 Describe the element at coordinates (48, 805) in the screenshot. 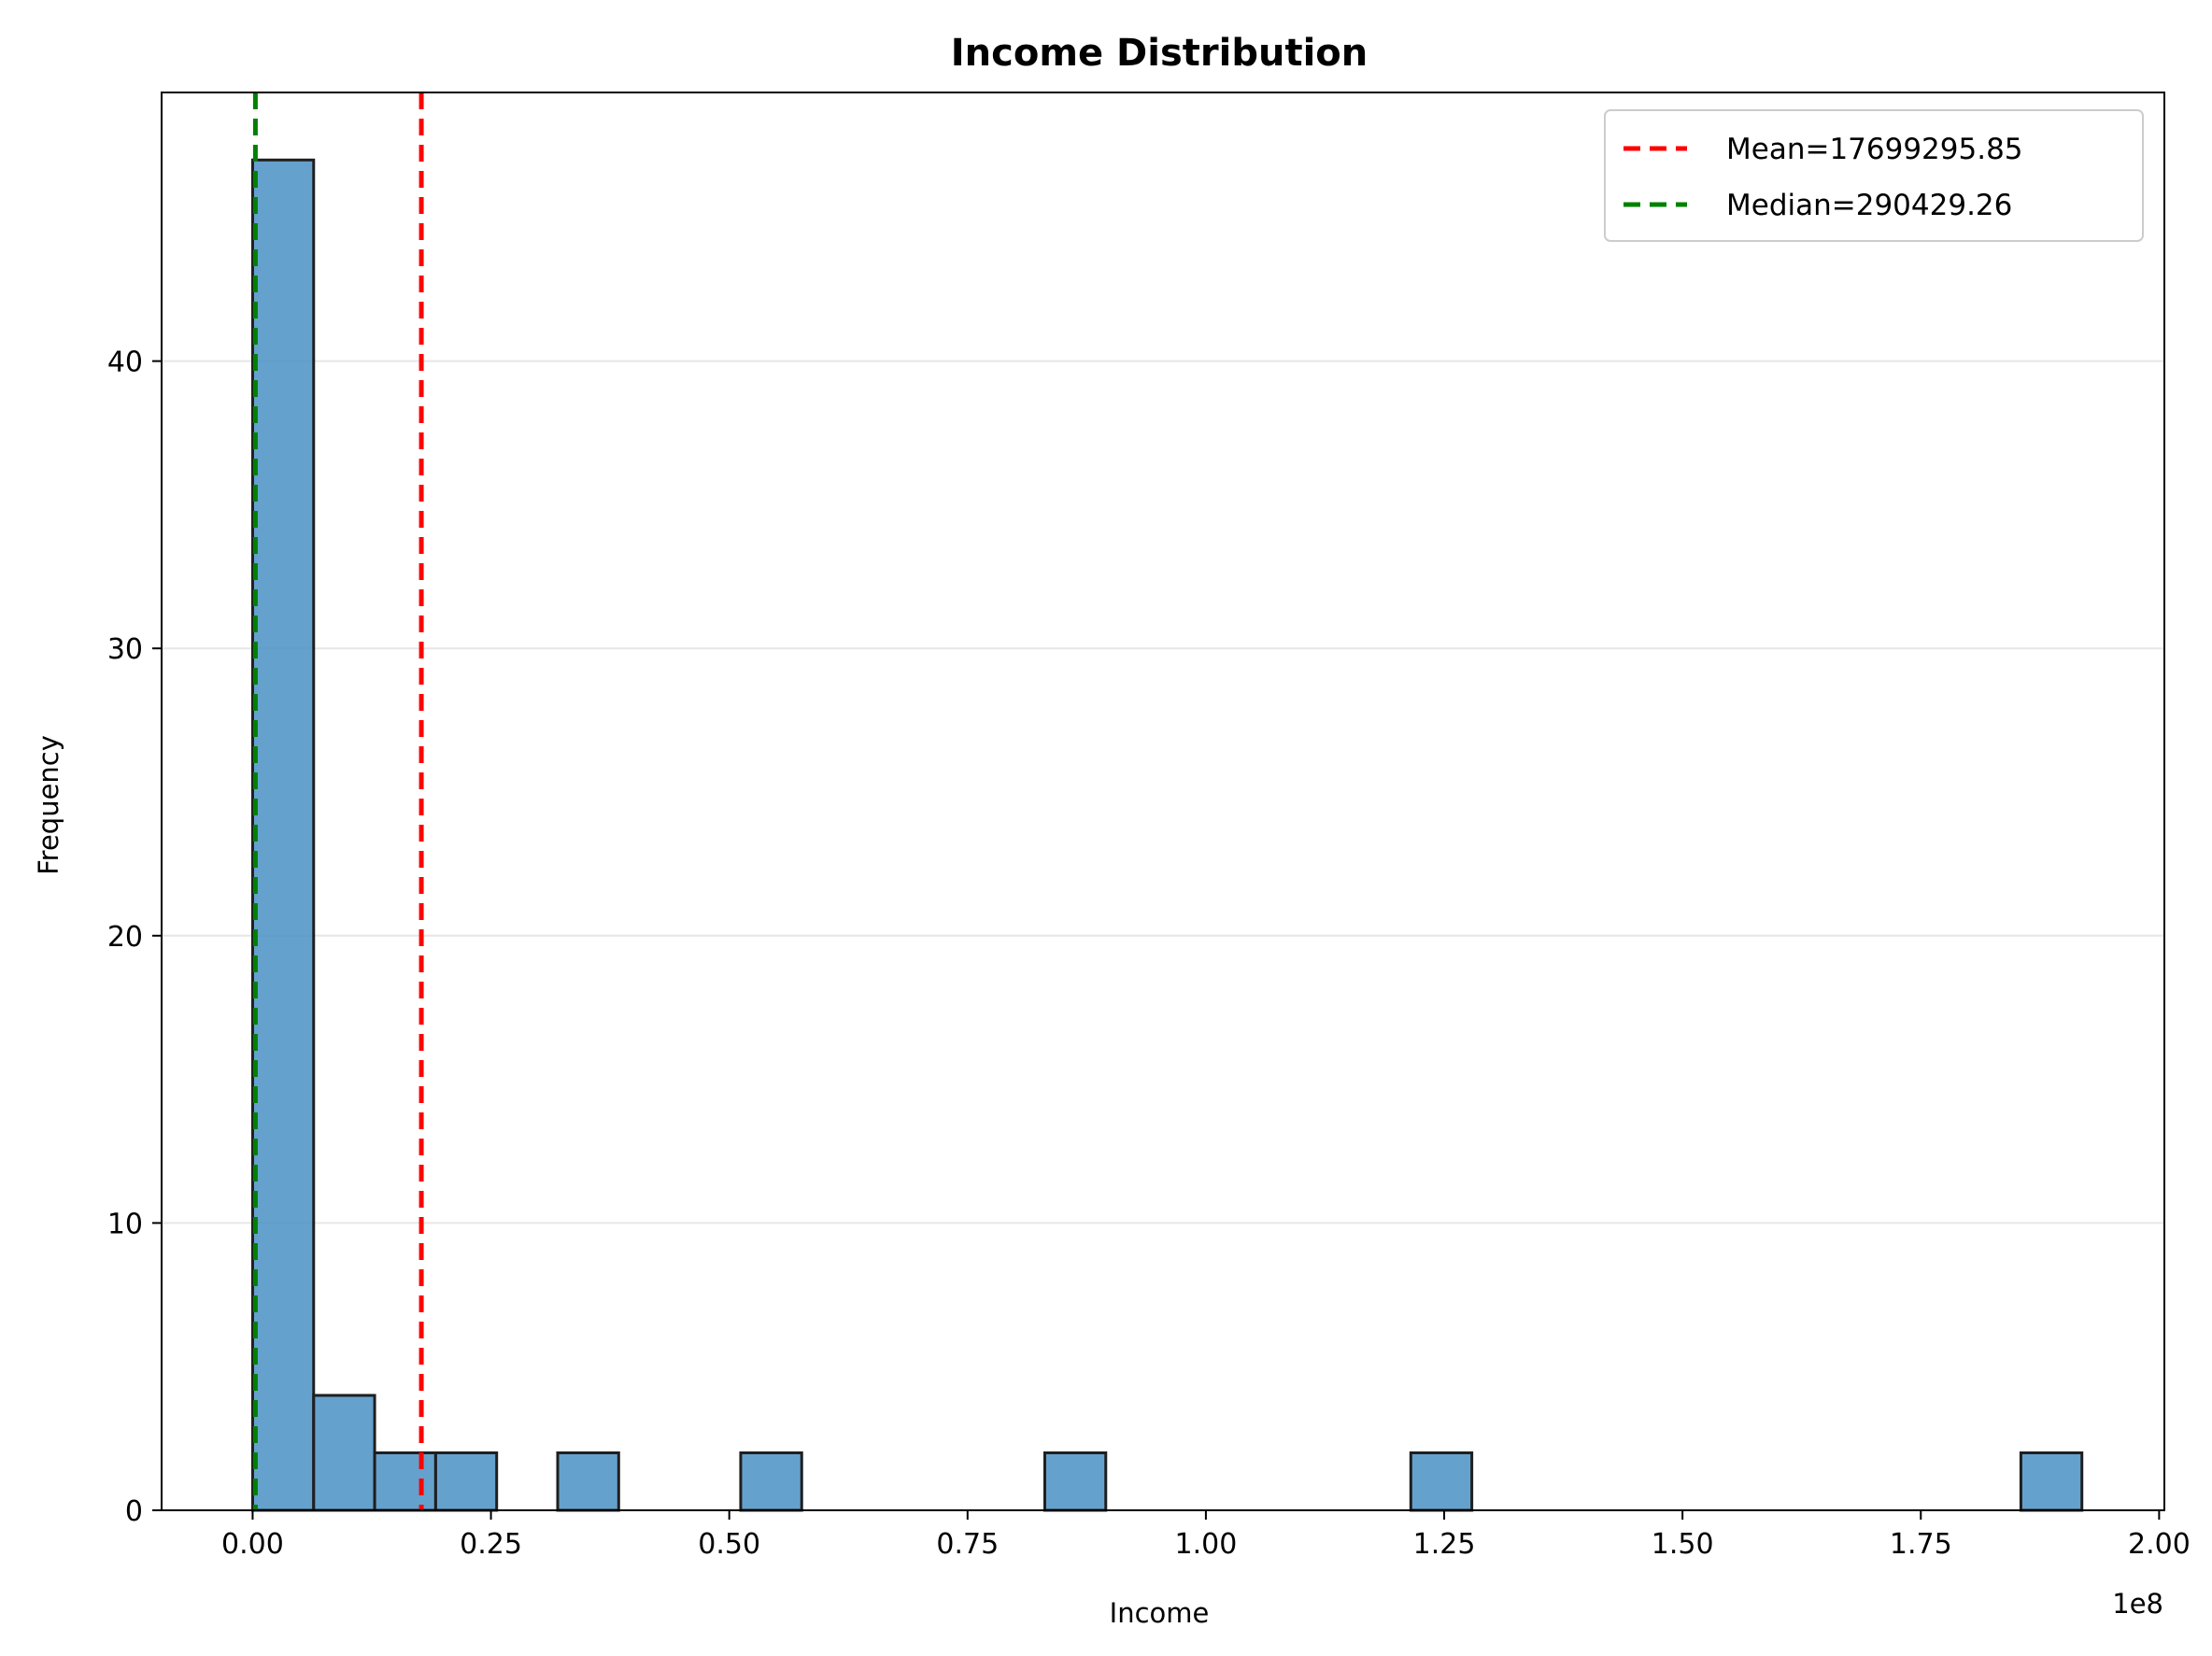

I see `y-axis-label: Frequency` at that location.